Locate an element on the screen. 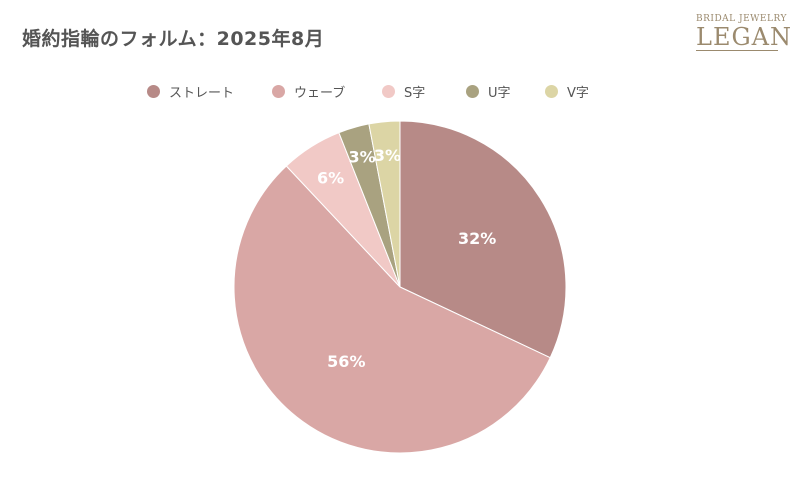 The image size is (800, 500). legend-item: V字 is located at coordinates (567, 91).